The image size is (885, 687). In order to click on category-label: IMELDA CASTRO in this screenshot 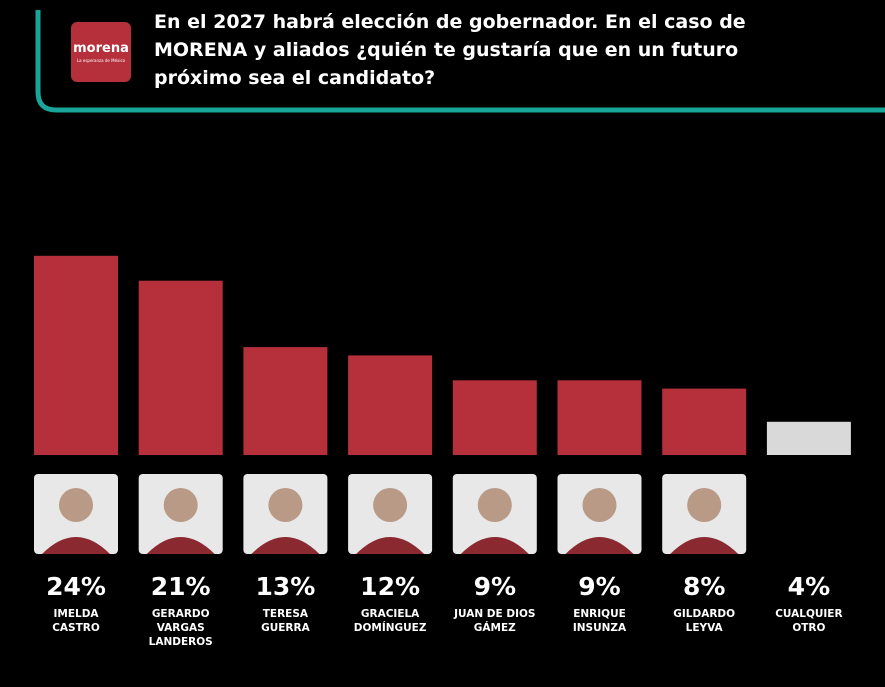, I will do `click(76, 621)`.